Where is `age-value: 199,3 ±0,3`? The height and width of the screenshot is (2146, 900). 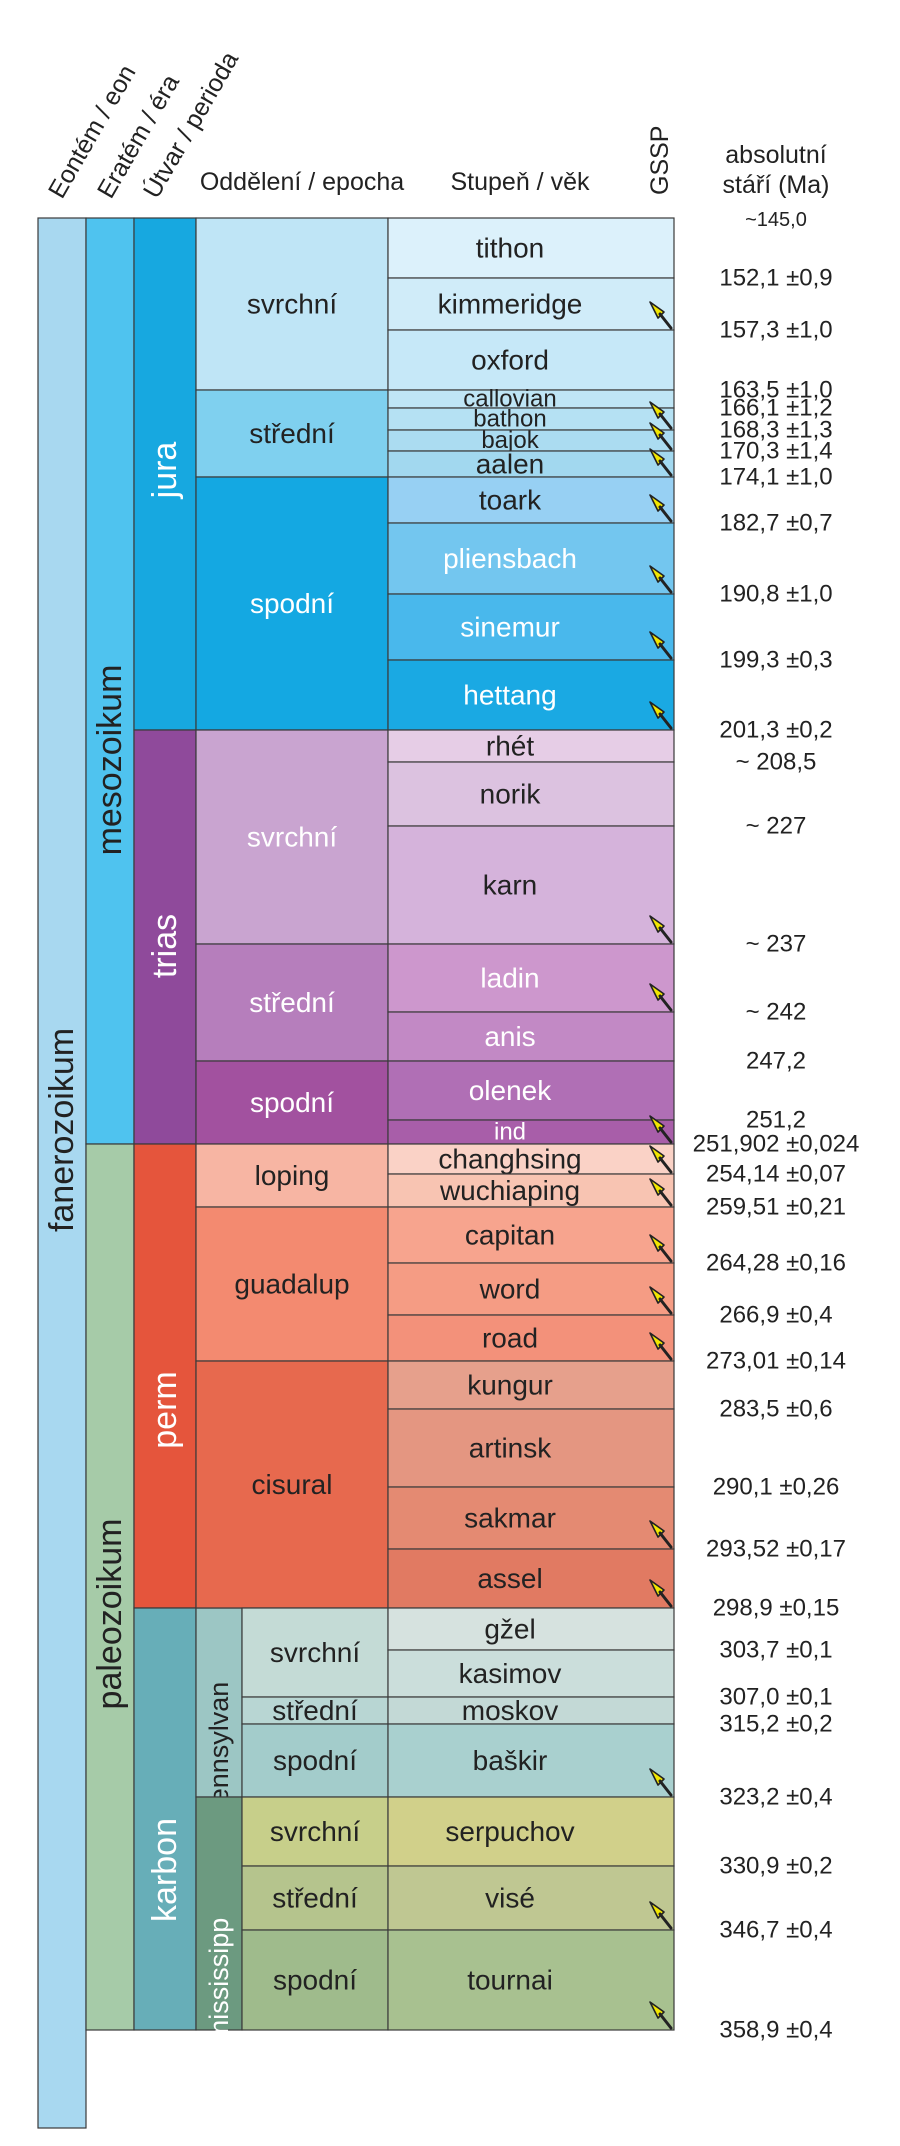
age-value: 199,3 ±0,3 is located at coordinates (775, 660).